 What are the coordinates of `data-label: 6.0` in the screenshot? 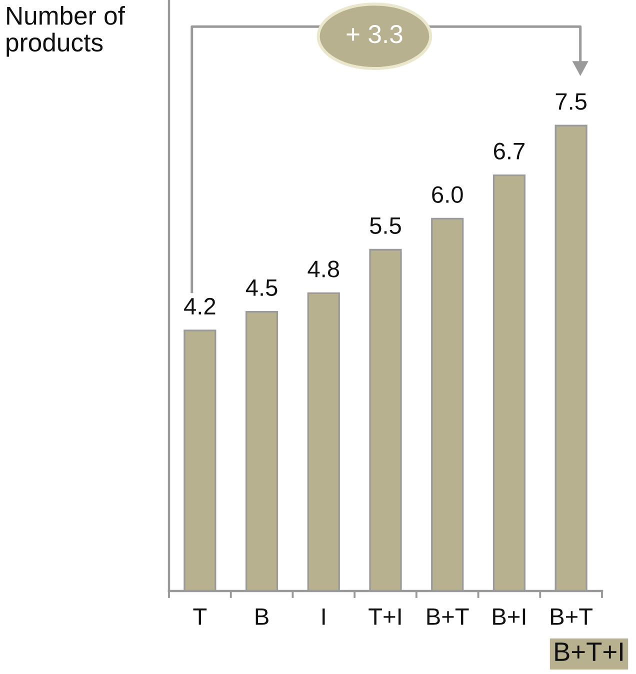 It's located at (447, 194).